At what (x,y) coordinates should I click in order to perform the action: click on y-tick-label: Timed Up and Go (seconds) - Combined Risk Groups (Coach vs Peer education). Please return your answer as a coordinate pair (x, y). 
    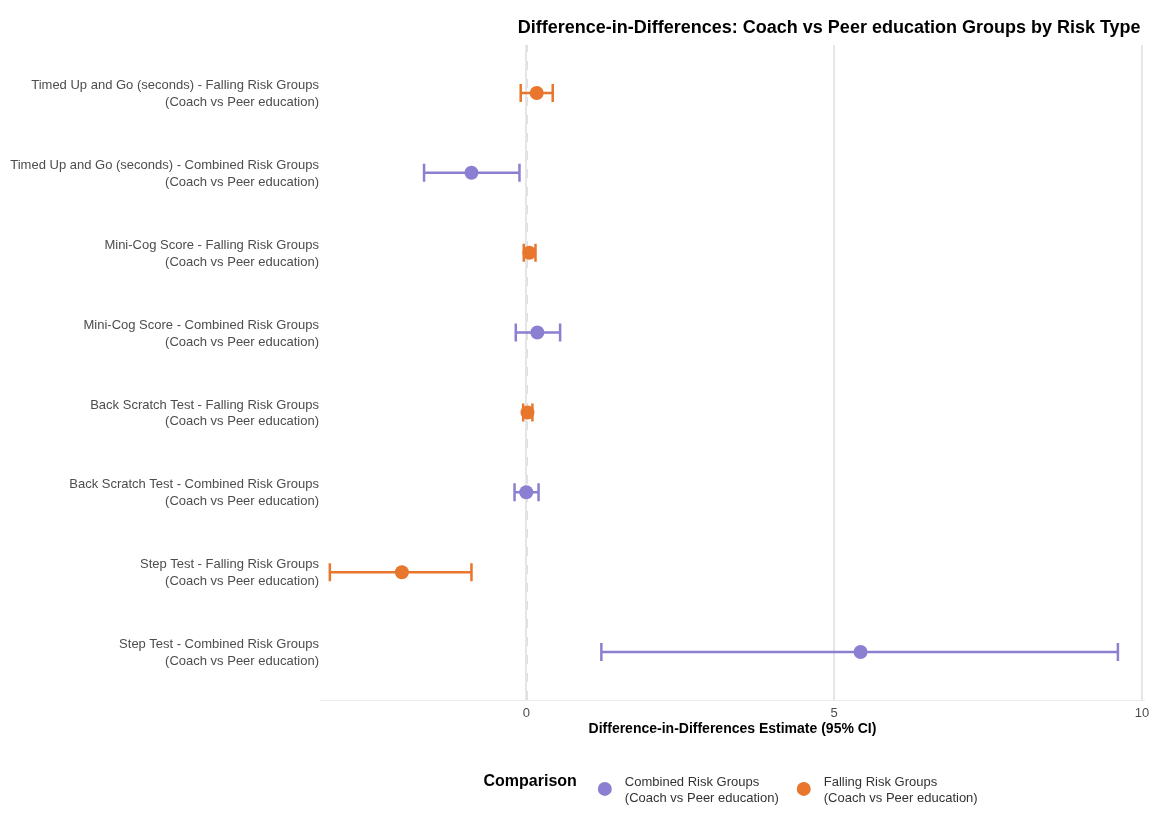
    Looking at the image, I should click on (165, 172).